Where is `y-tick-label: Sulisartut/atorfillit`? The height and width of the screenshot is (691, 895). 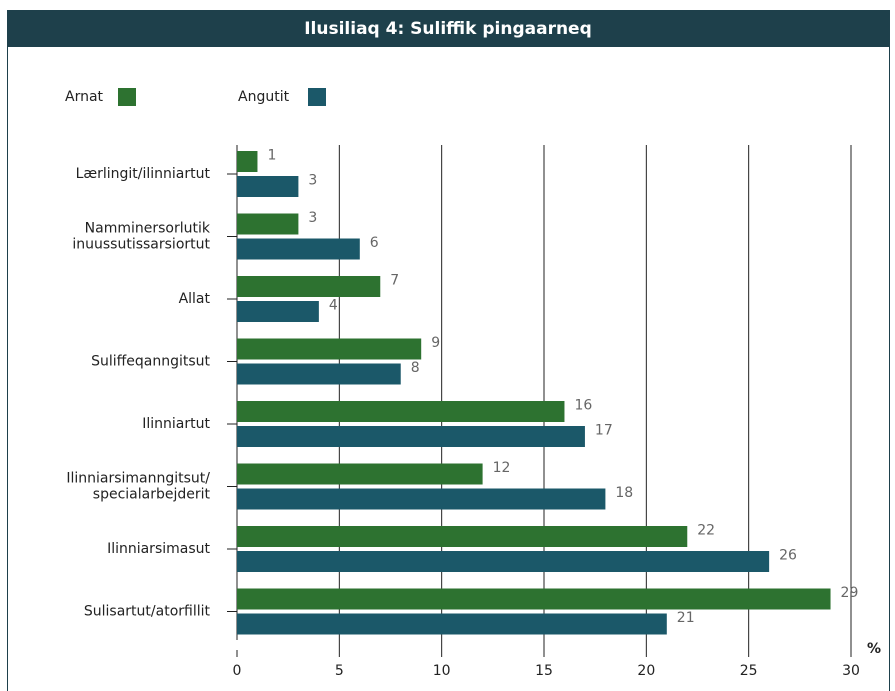
y-tick-label: Sulisartut/atorfillit is located at coordinates (147, 612).